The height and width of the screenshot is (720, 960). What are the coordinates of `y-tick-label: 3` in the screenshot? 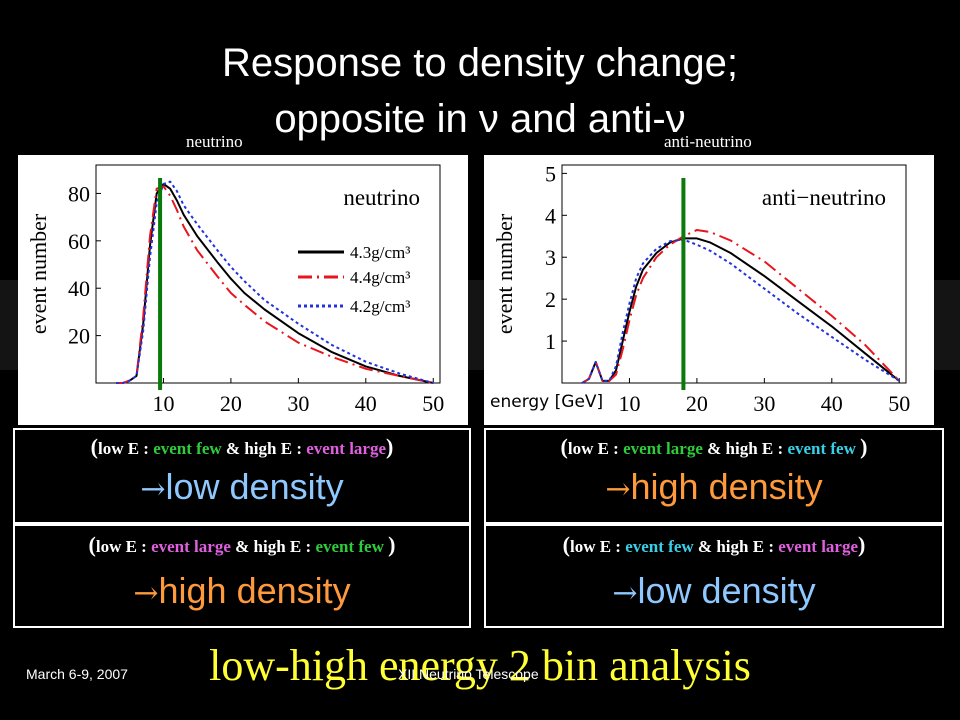 It's located at (550, 257).